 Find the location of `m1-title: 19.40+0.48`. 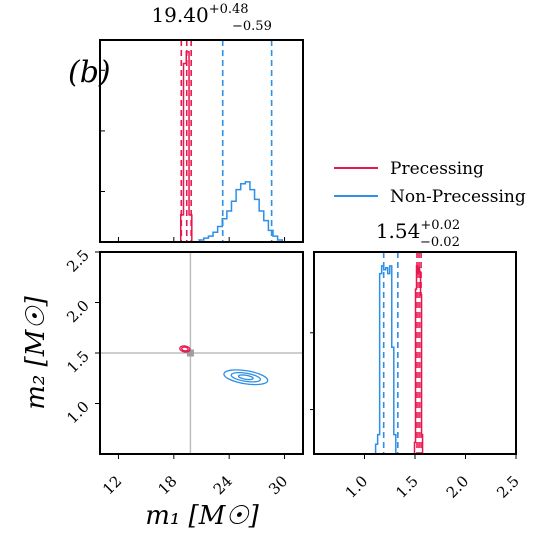

m1-title: 19.40+0.48 is located at coordinates (199, 14).